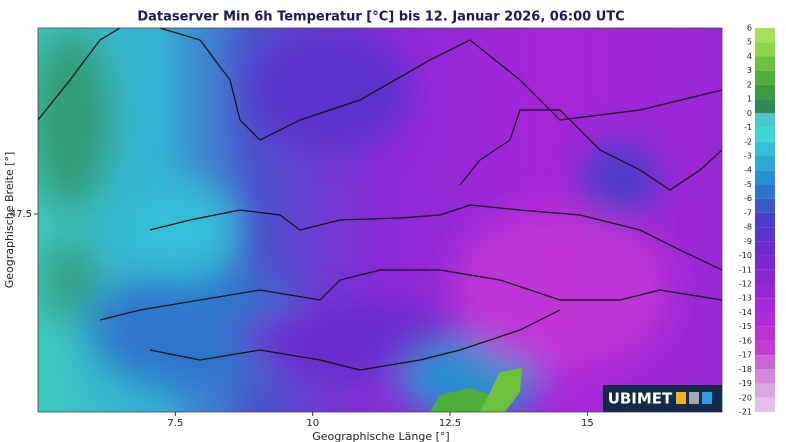 The image size is (786, 442). I want to click on colorbar-label: 4, so click(749, 56).